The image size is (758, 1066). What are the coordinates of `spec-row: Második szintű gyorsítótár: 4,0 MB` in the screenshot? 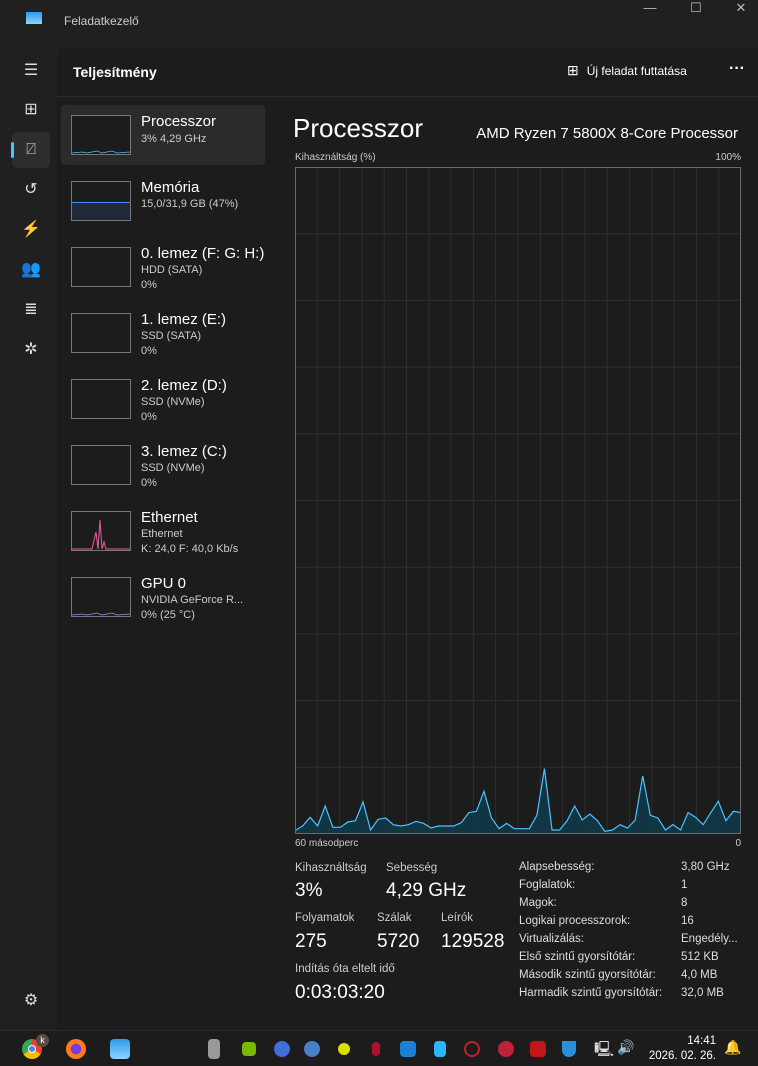 It's located at (634, 975).